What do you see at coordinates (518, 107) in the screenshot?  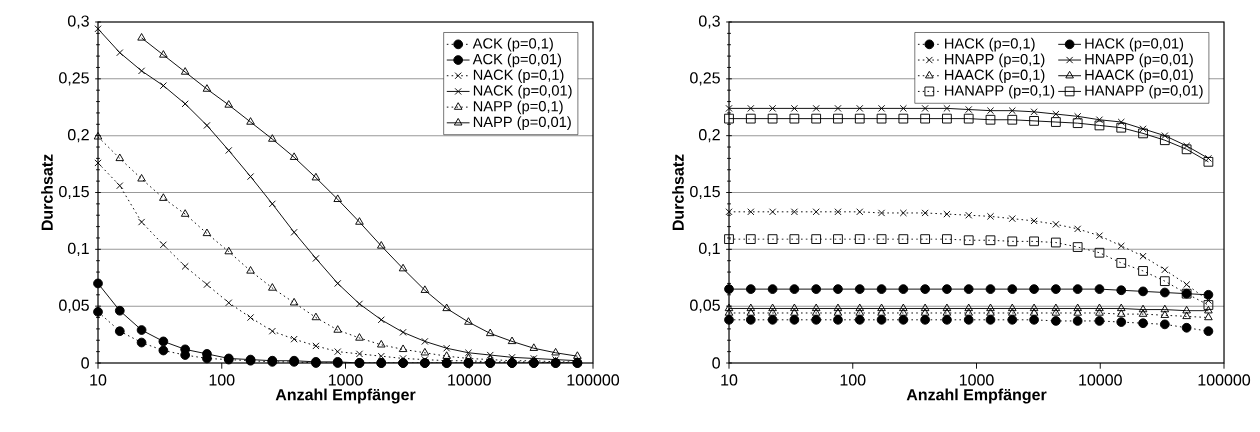 I see `legend-label: NAPP (p=0,1)` at bounding box center [518, 107].